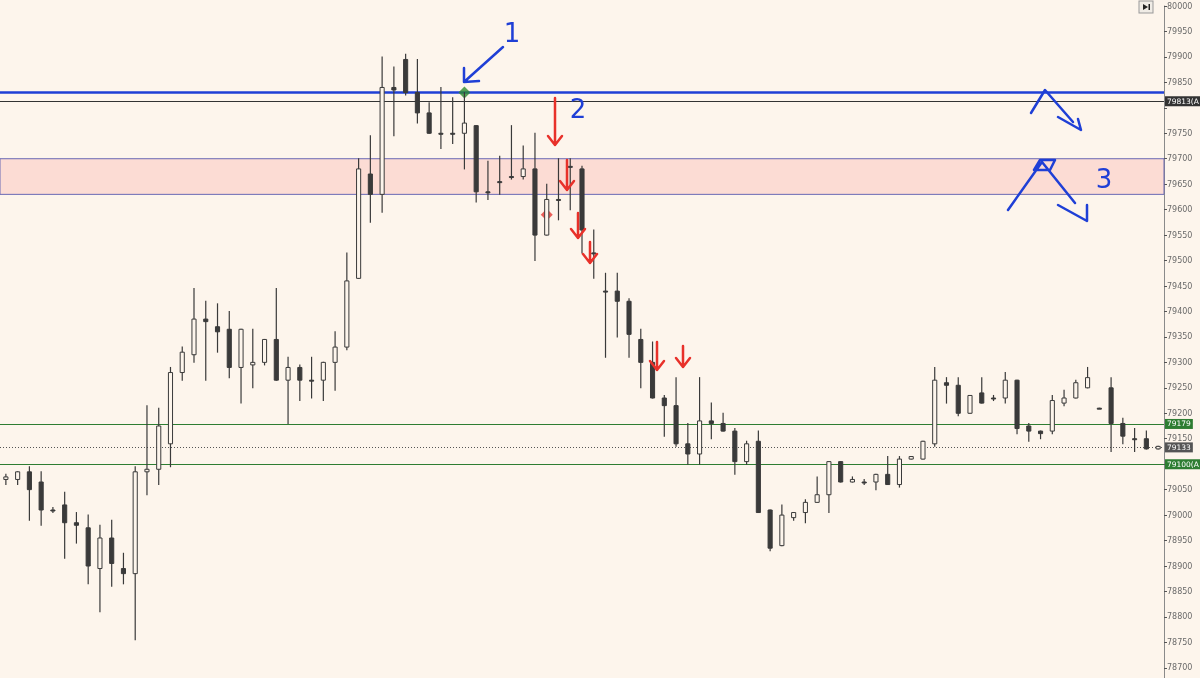 This screenshot has width=1200, height=678. What do you see at coordinates (1180, 82) in the screenshot?
I see `y-tick-label: 79850` at bounding box center [1180, 82].